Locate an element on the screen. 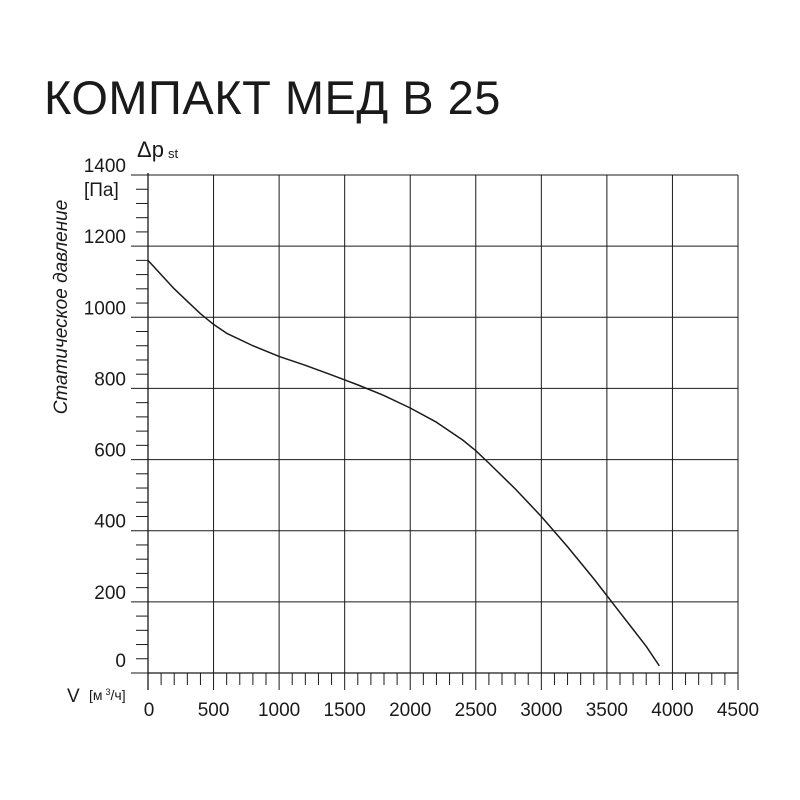 This screenshot has width=800, height=800. y-symbol: Δp st is located at coordinates (157, 149).